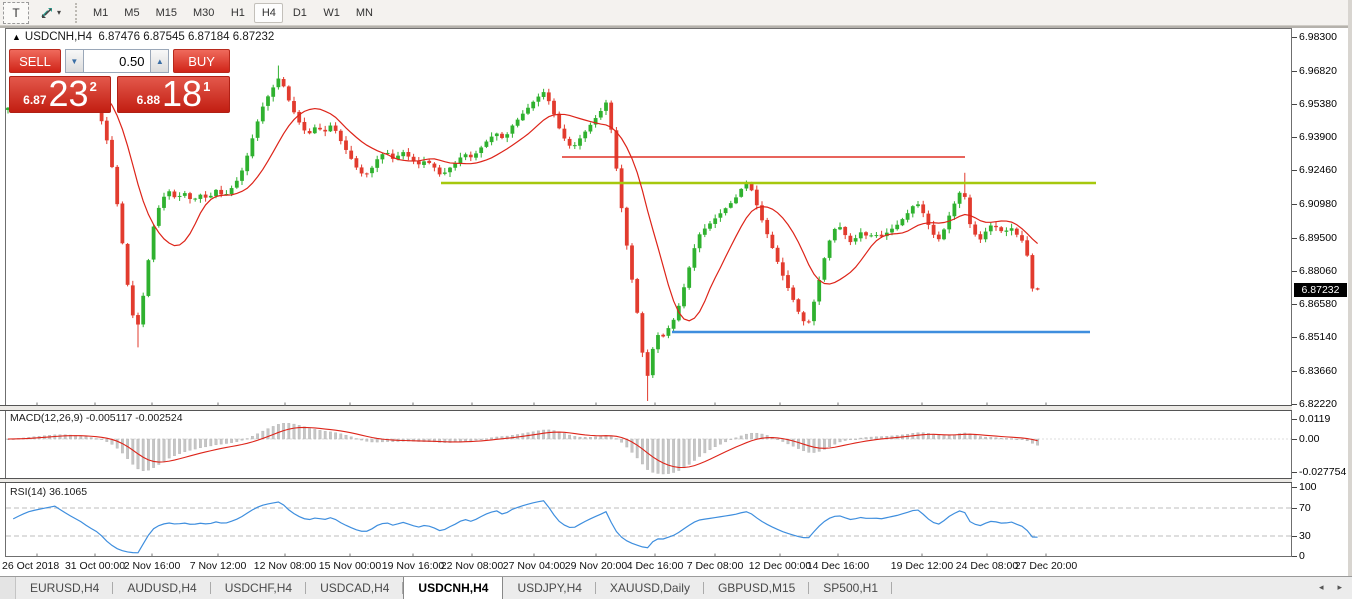  I want to click on toolbar-separator, so click(78, 12).